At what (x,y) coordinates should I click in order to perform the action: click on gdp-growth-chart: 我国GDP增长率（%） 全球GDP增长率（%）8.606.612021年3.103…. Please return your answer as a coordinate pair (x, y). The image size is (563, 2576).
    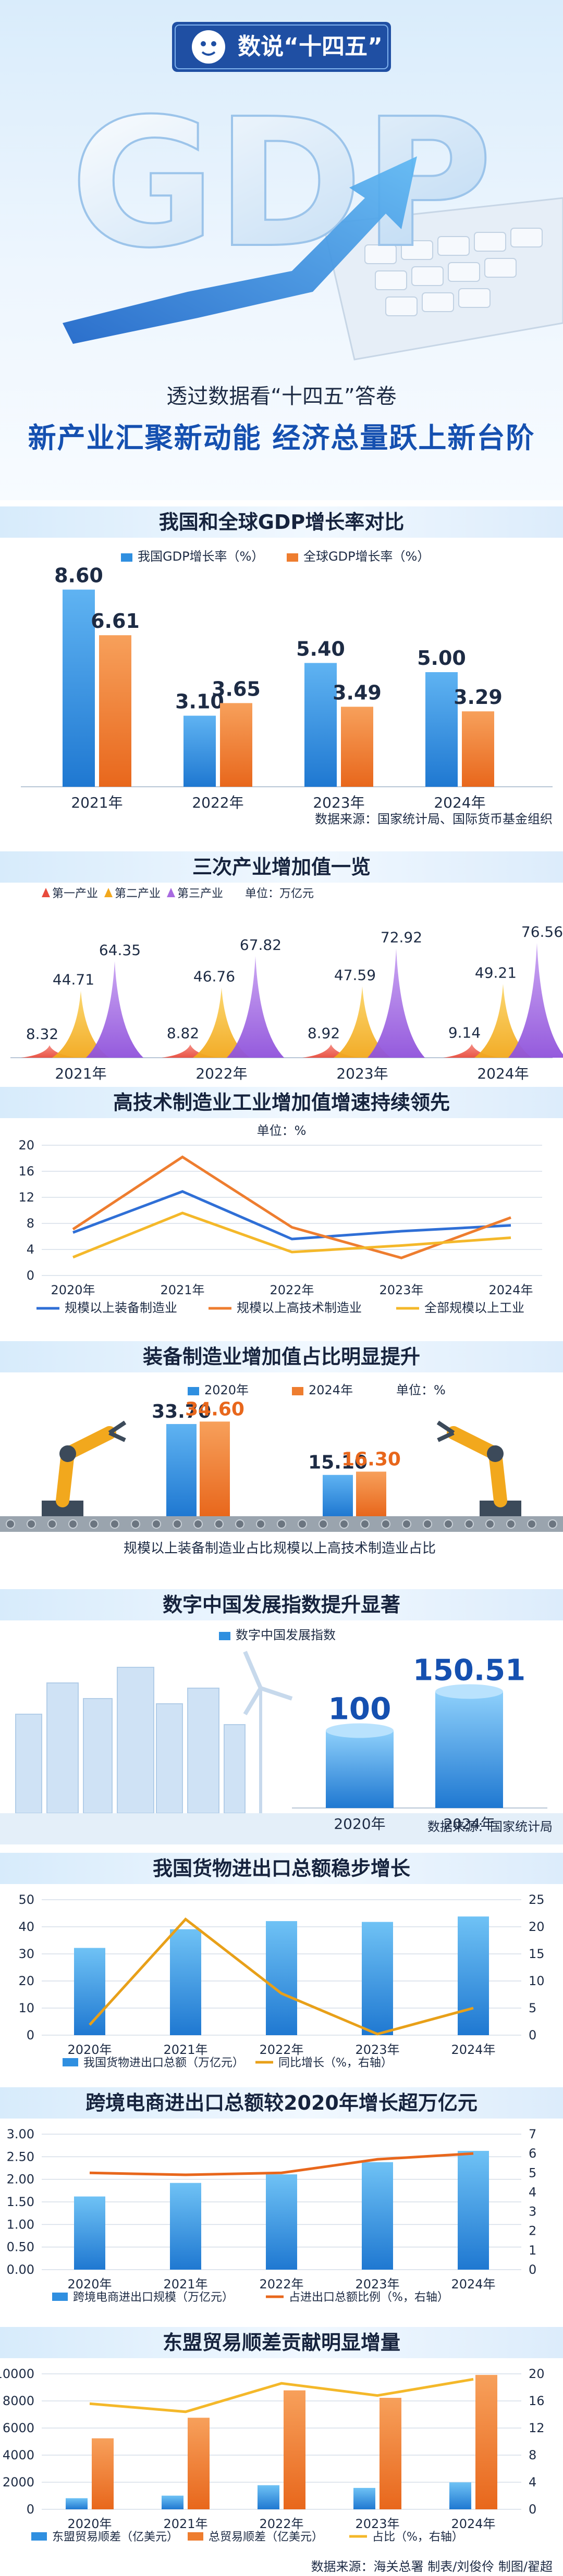
    Looking at the image, I should click on (287, 680).